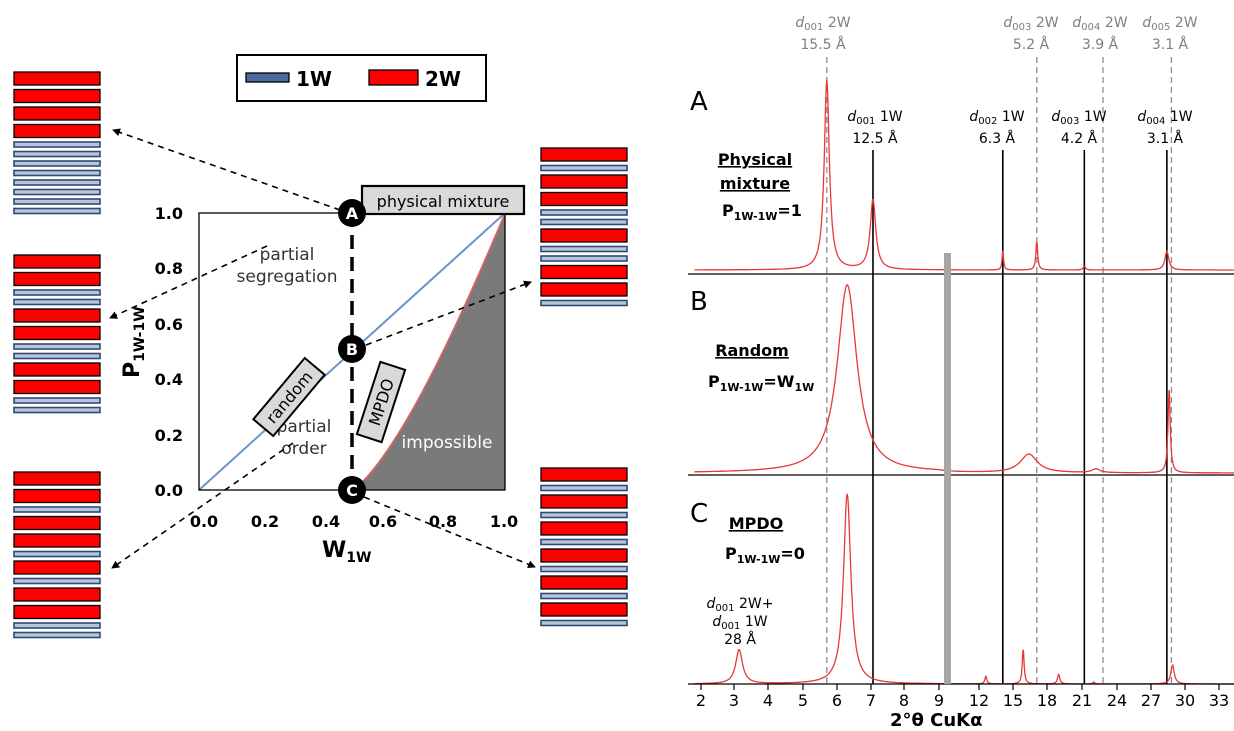  What do you see at coordinates (169, 379) in the screenshot?
I see `y-tick: 0.4` at bounding box center [169, 379].